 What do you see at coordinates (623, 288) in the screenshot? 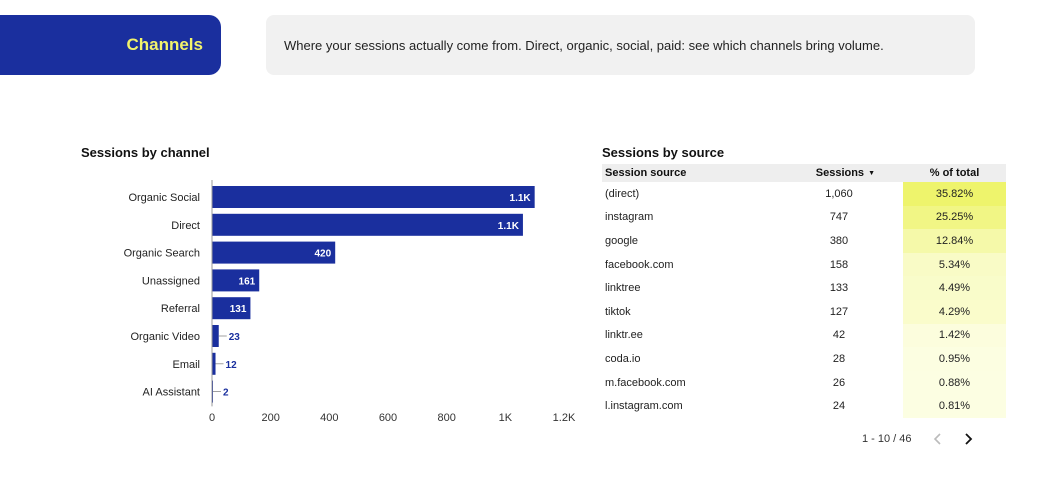
I see `cell-source: linktree` at bounding box center [623, 288].